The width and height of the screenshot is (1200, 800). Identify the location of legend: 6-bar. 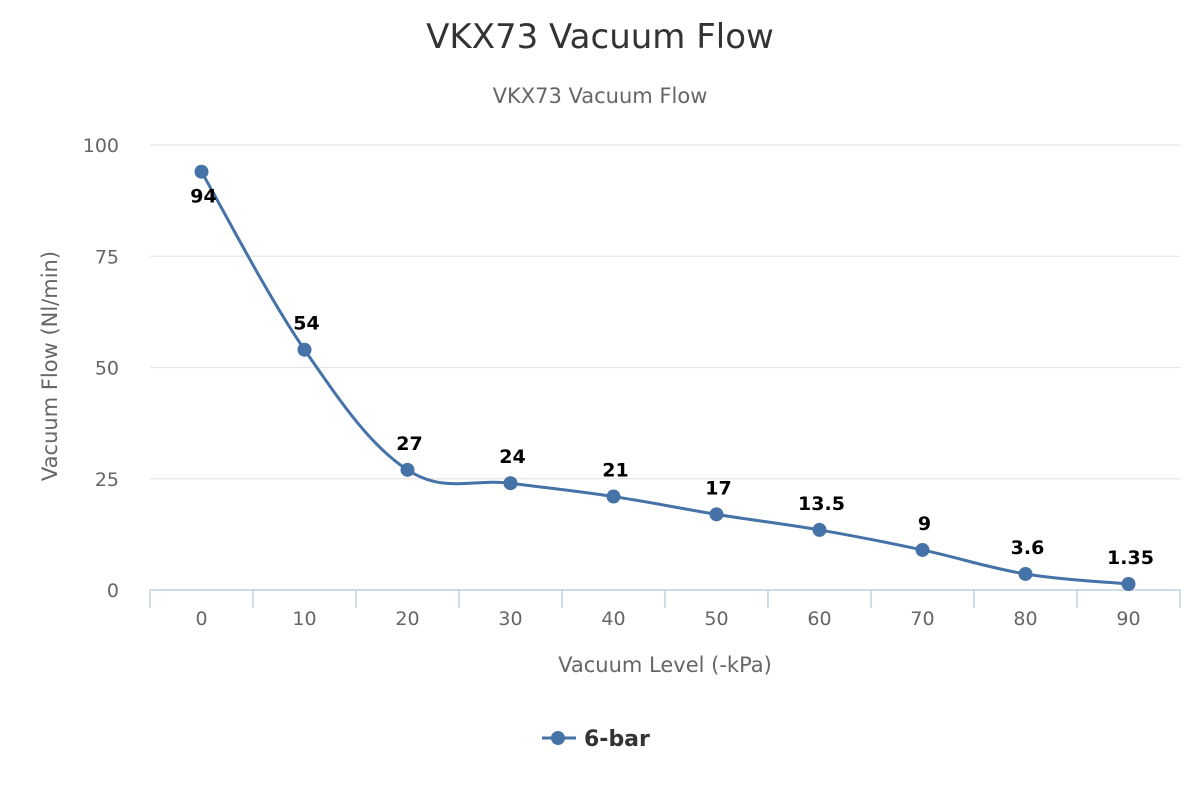
(596, 739).